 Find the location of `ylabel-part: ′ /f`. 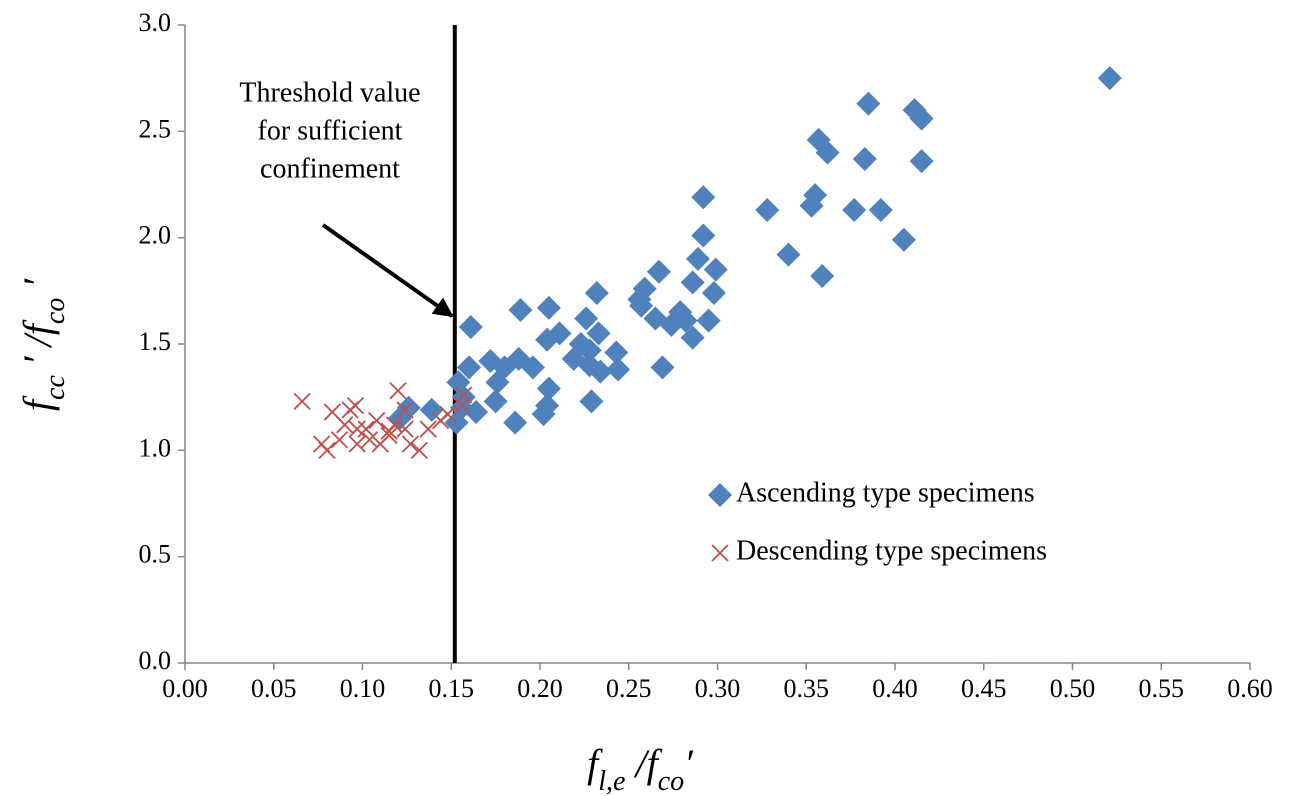

ylabel-part: ′ /f is located at coordinates (37, 347).